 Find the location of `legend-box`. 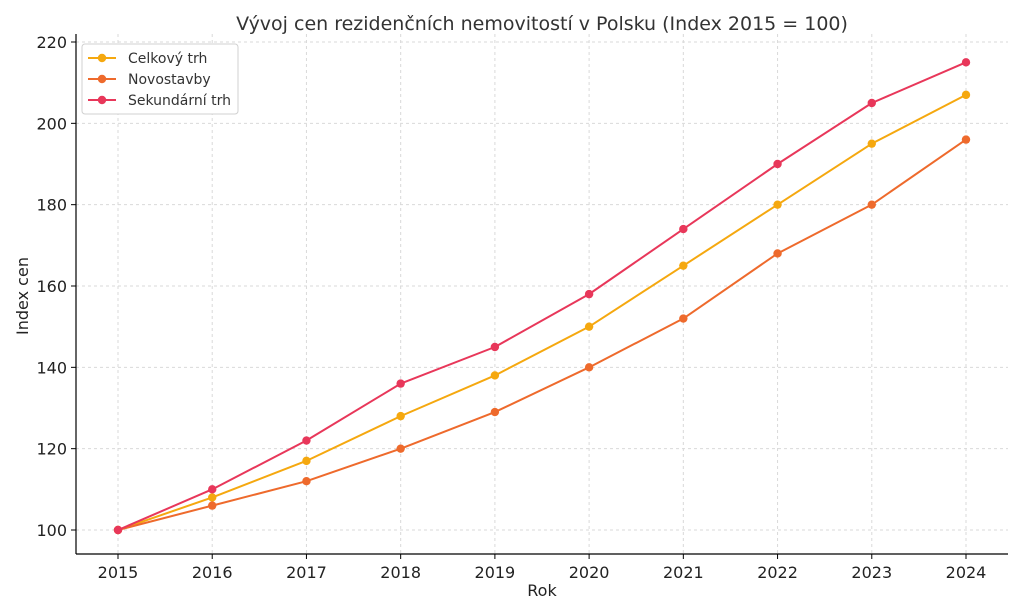

legend-box is located at coordinates (160, 79).